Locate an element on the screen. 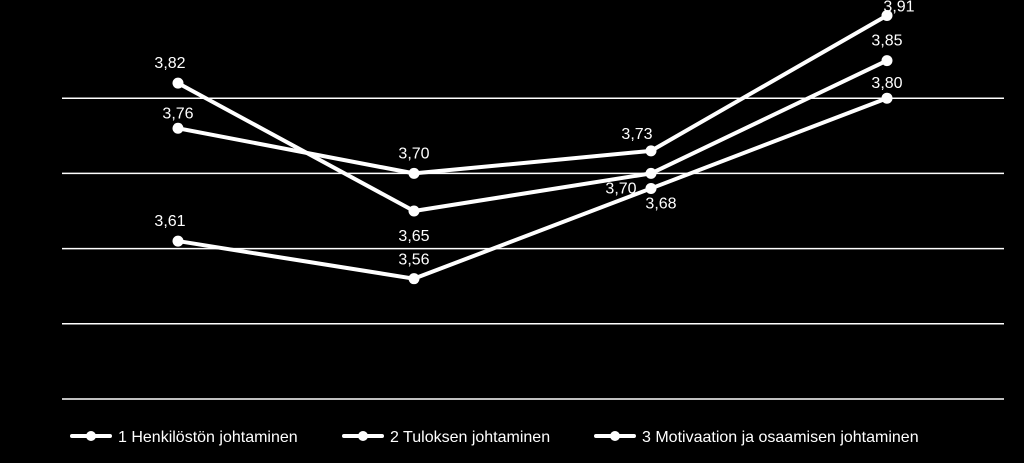 Image resolution: width=1024 pixels, height=463 pixels. legend-label-1: 1 Henkilöstön johtaminen is located at coordinates (208, 437).